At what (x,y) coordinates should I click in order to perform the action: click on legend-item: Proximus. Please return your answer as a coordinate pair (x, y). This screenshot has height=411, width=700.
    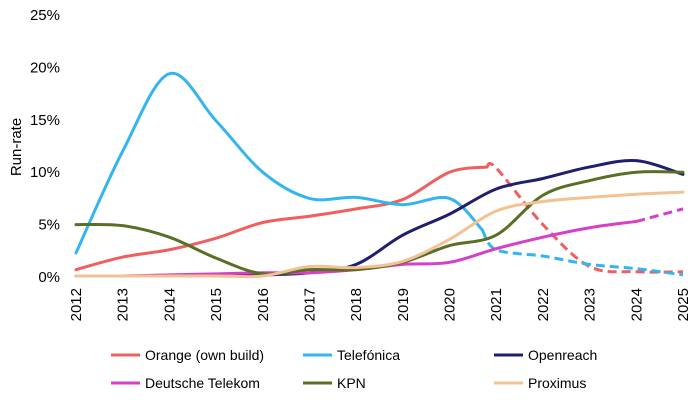
    Looking at the image, I should click on (540, 383).